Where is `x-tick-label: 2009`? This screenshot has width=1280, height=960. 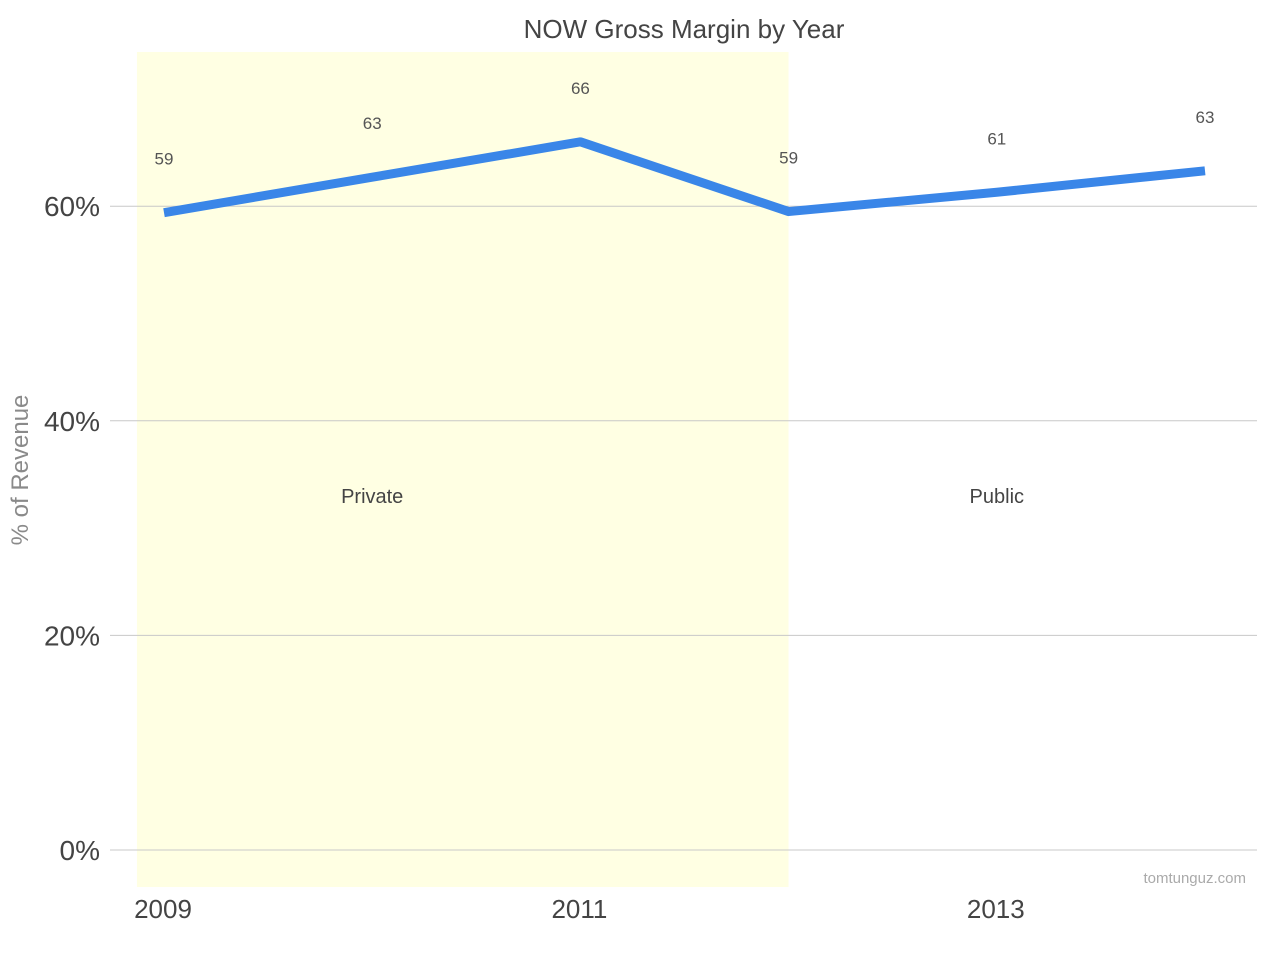 x-tick-label: 2009 is located at coordinates (163, 909).